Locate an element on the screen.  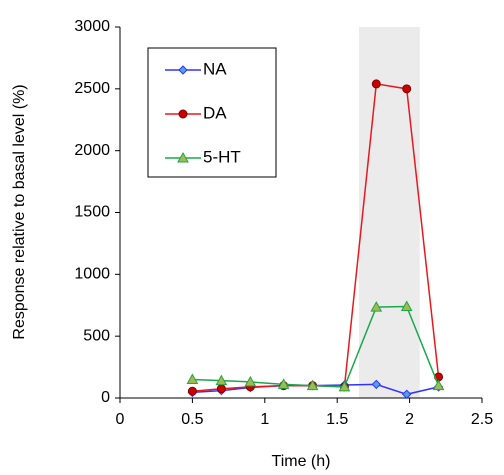
shaded-region is located at coordinates (389, 212).